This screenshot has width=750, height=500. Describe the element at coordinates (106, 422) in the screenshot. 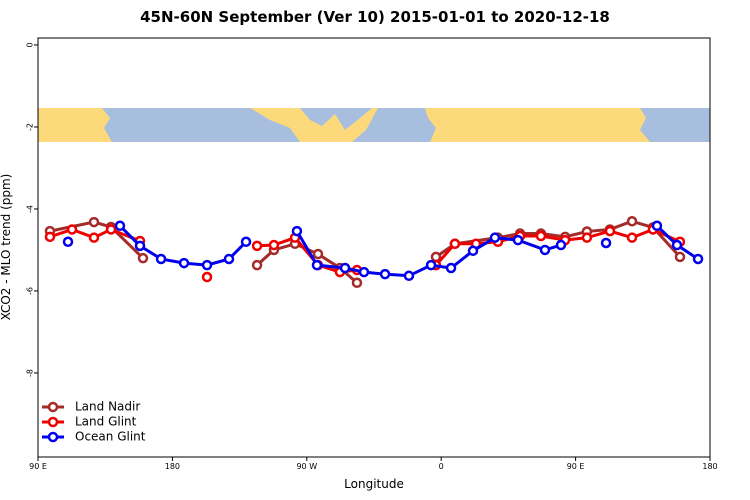

I see `legend-label: Land Glint` at that location.